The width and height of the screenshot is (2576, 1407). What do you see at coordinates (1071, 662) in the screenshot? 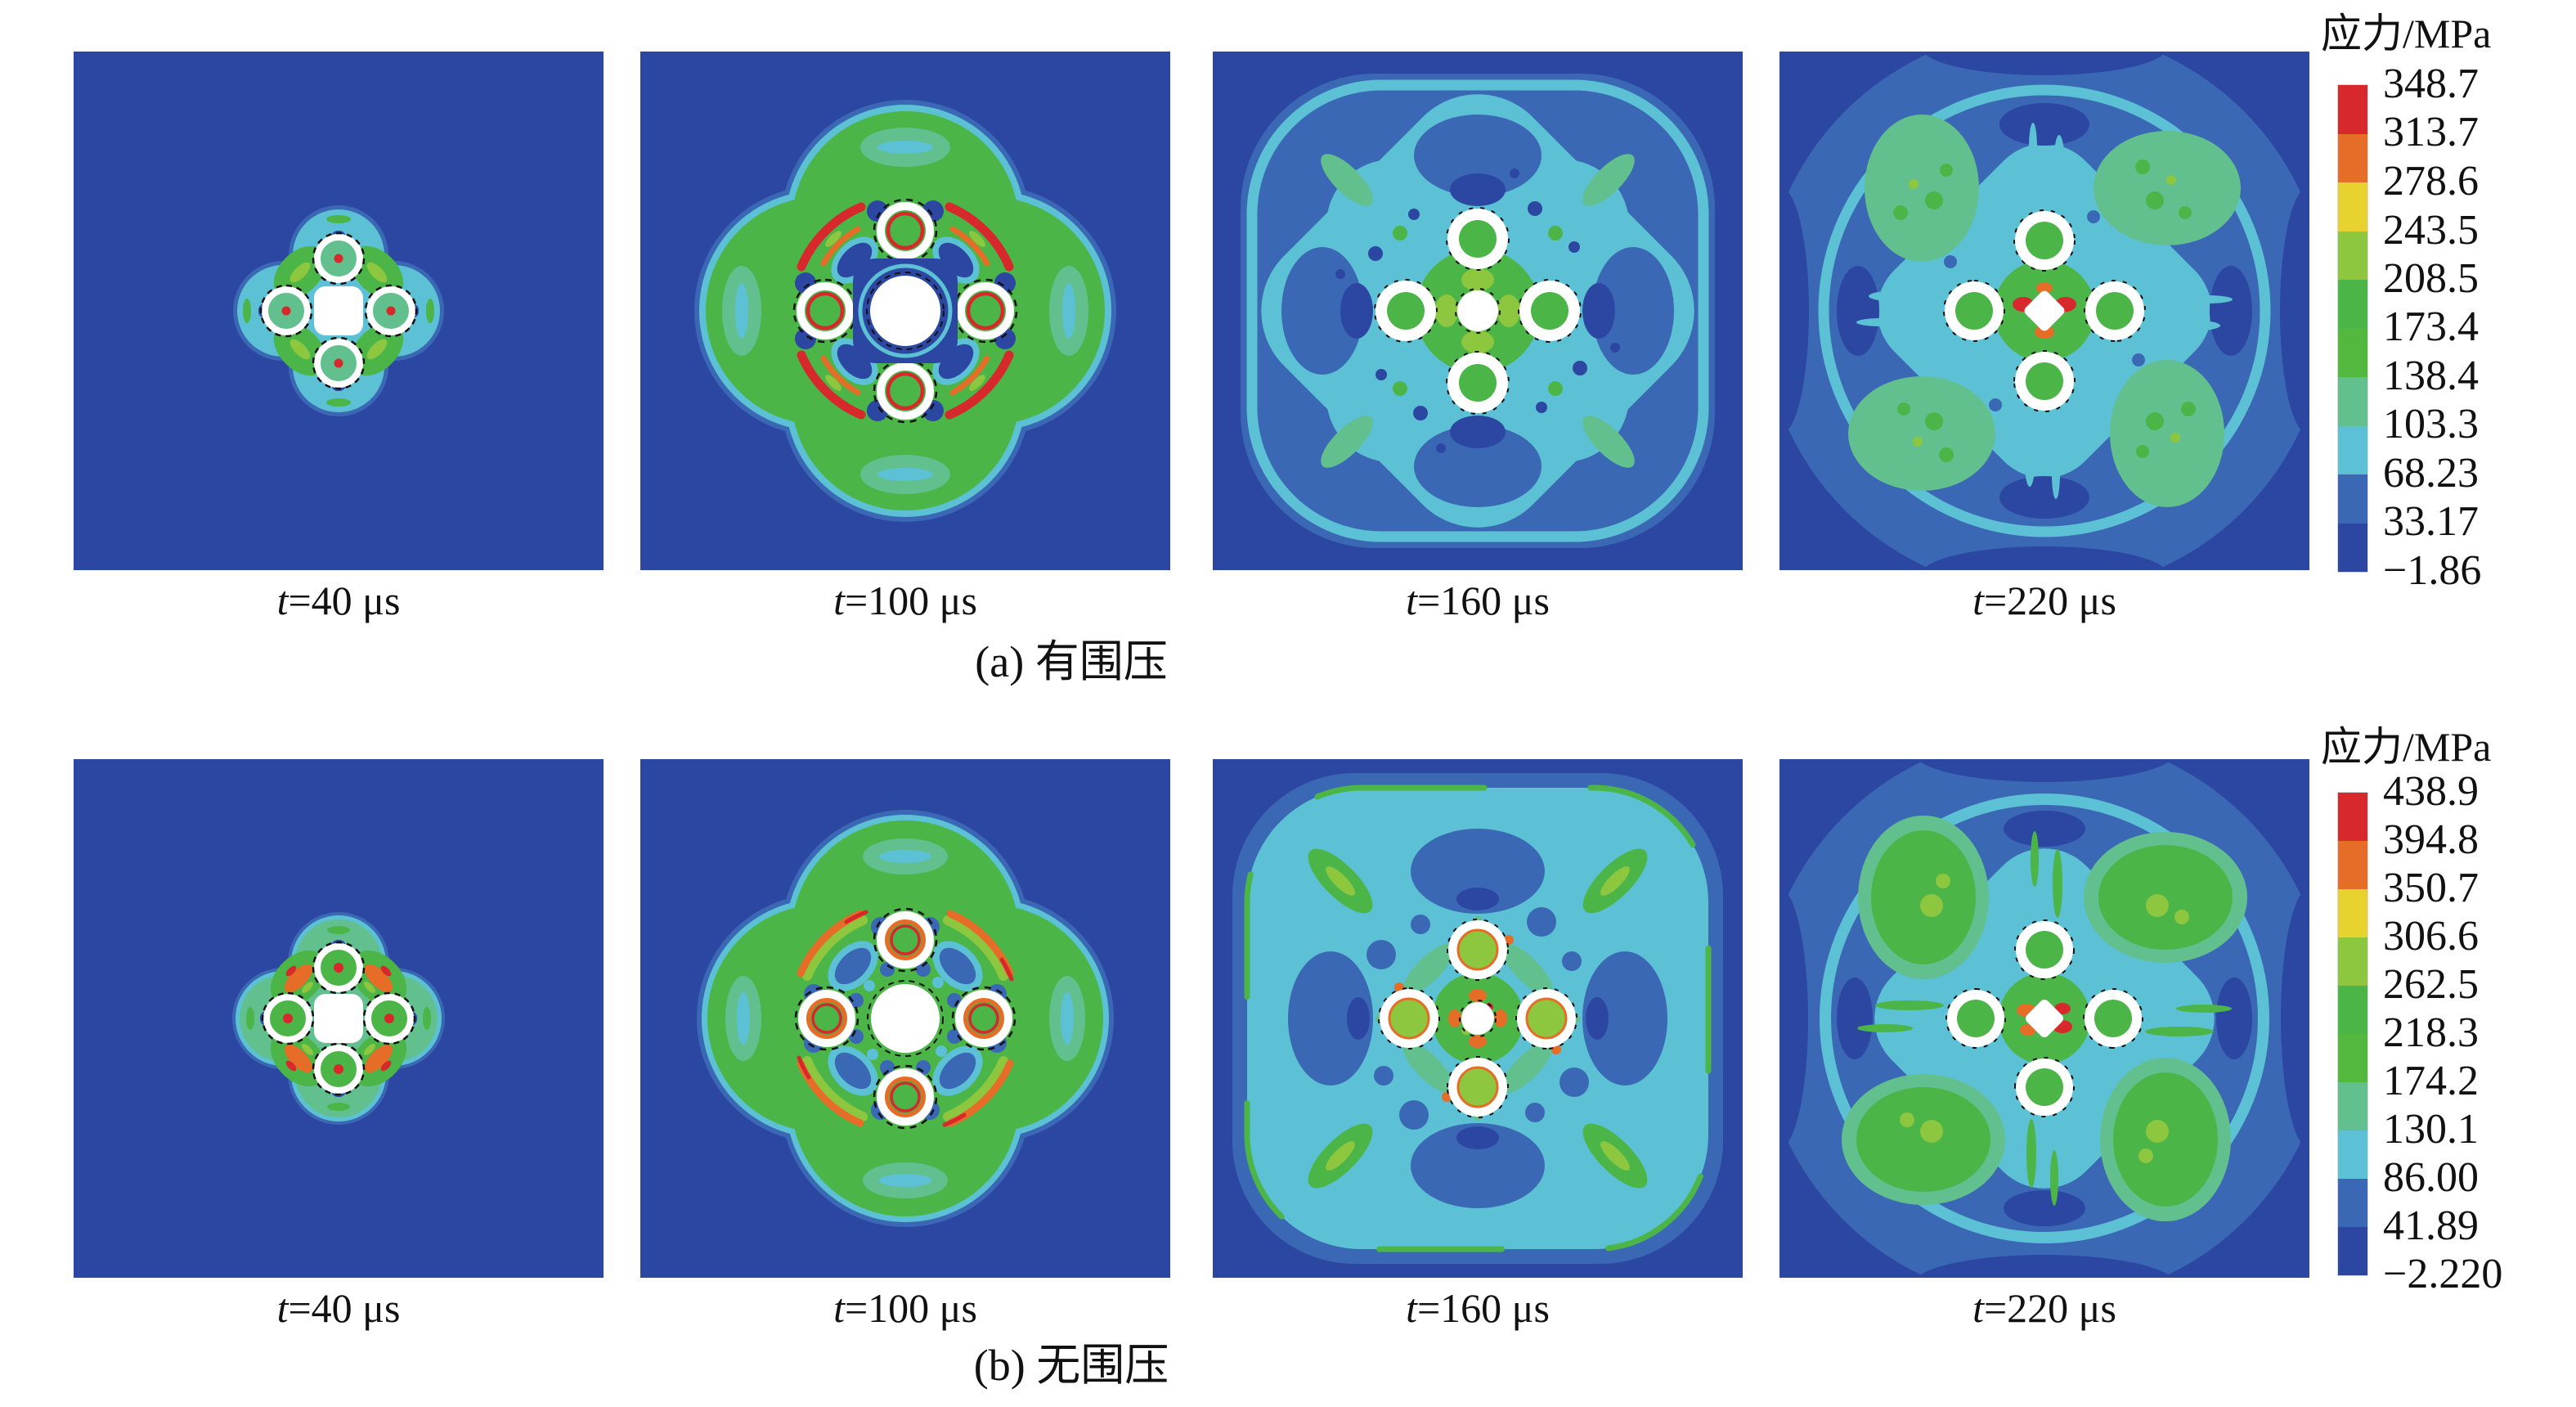
I see `caption-row-a: (a) 有围压` at bounding box center [1071, 662].